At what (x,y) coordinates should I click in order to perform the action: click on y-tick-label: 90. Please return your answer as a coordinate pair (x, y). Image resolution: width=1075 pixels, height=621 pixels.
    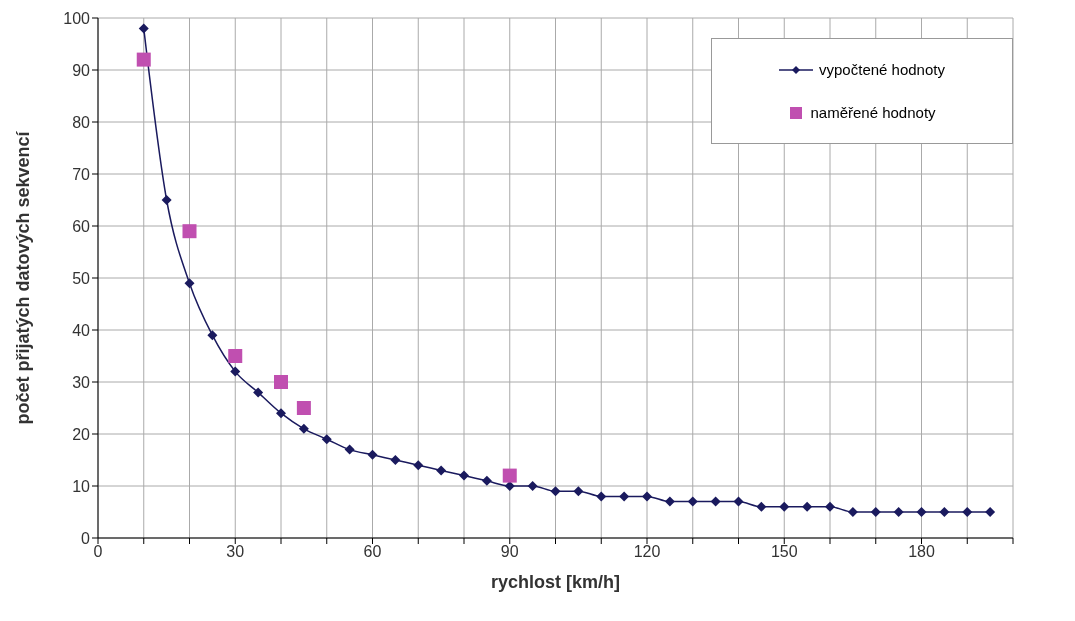
    Looking at the image, I should click on (81, 70).